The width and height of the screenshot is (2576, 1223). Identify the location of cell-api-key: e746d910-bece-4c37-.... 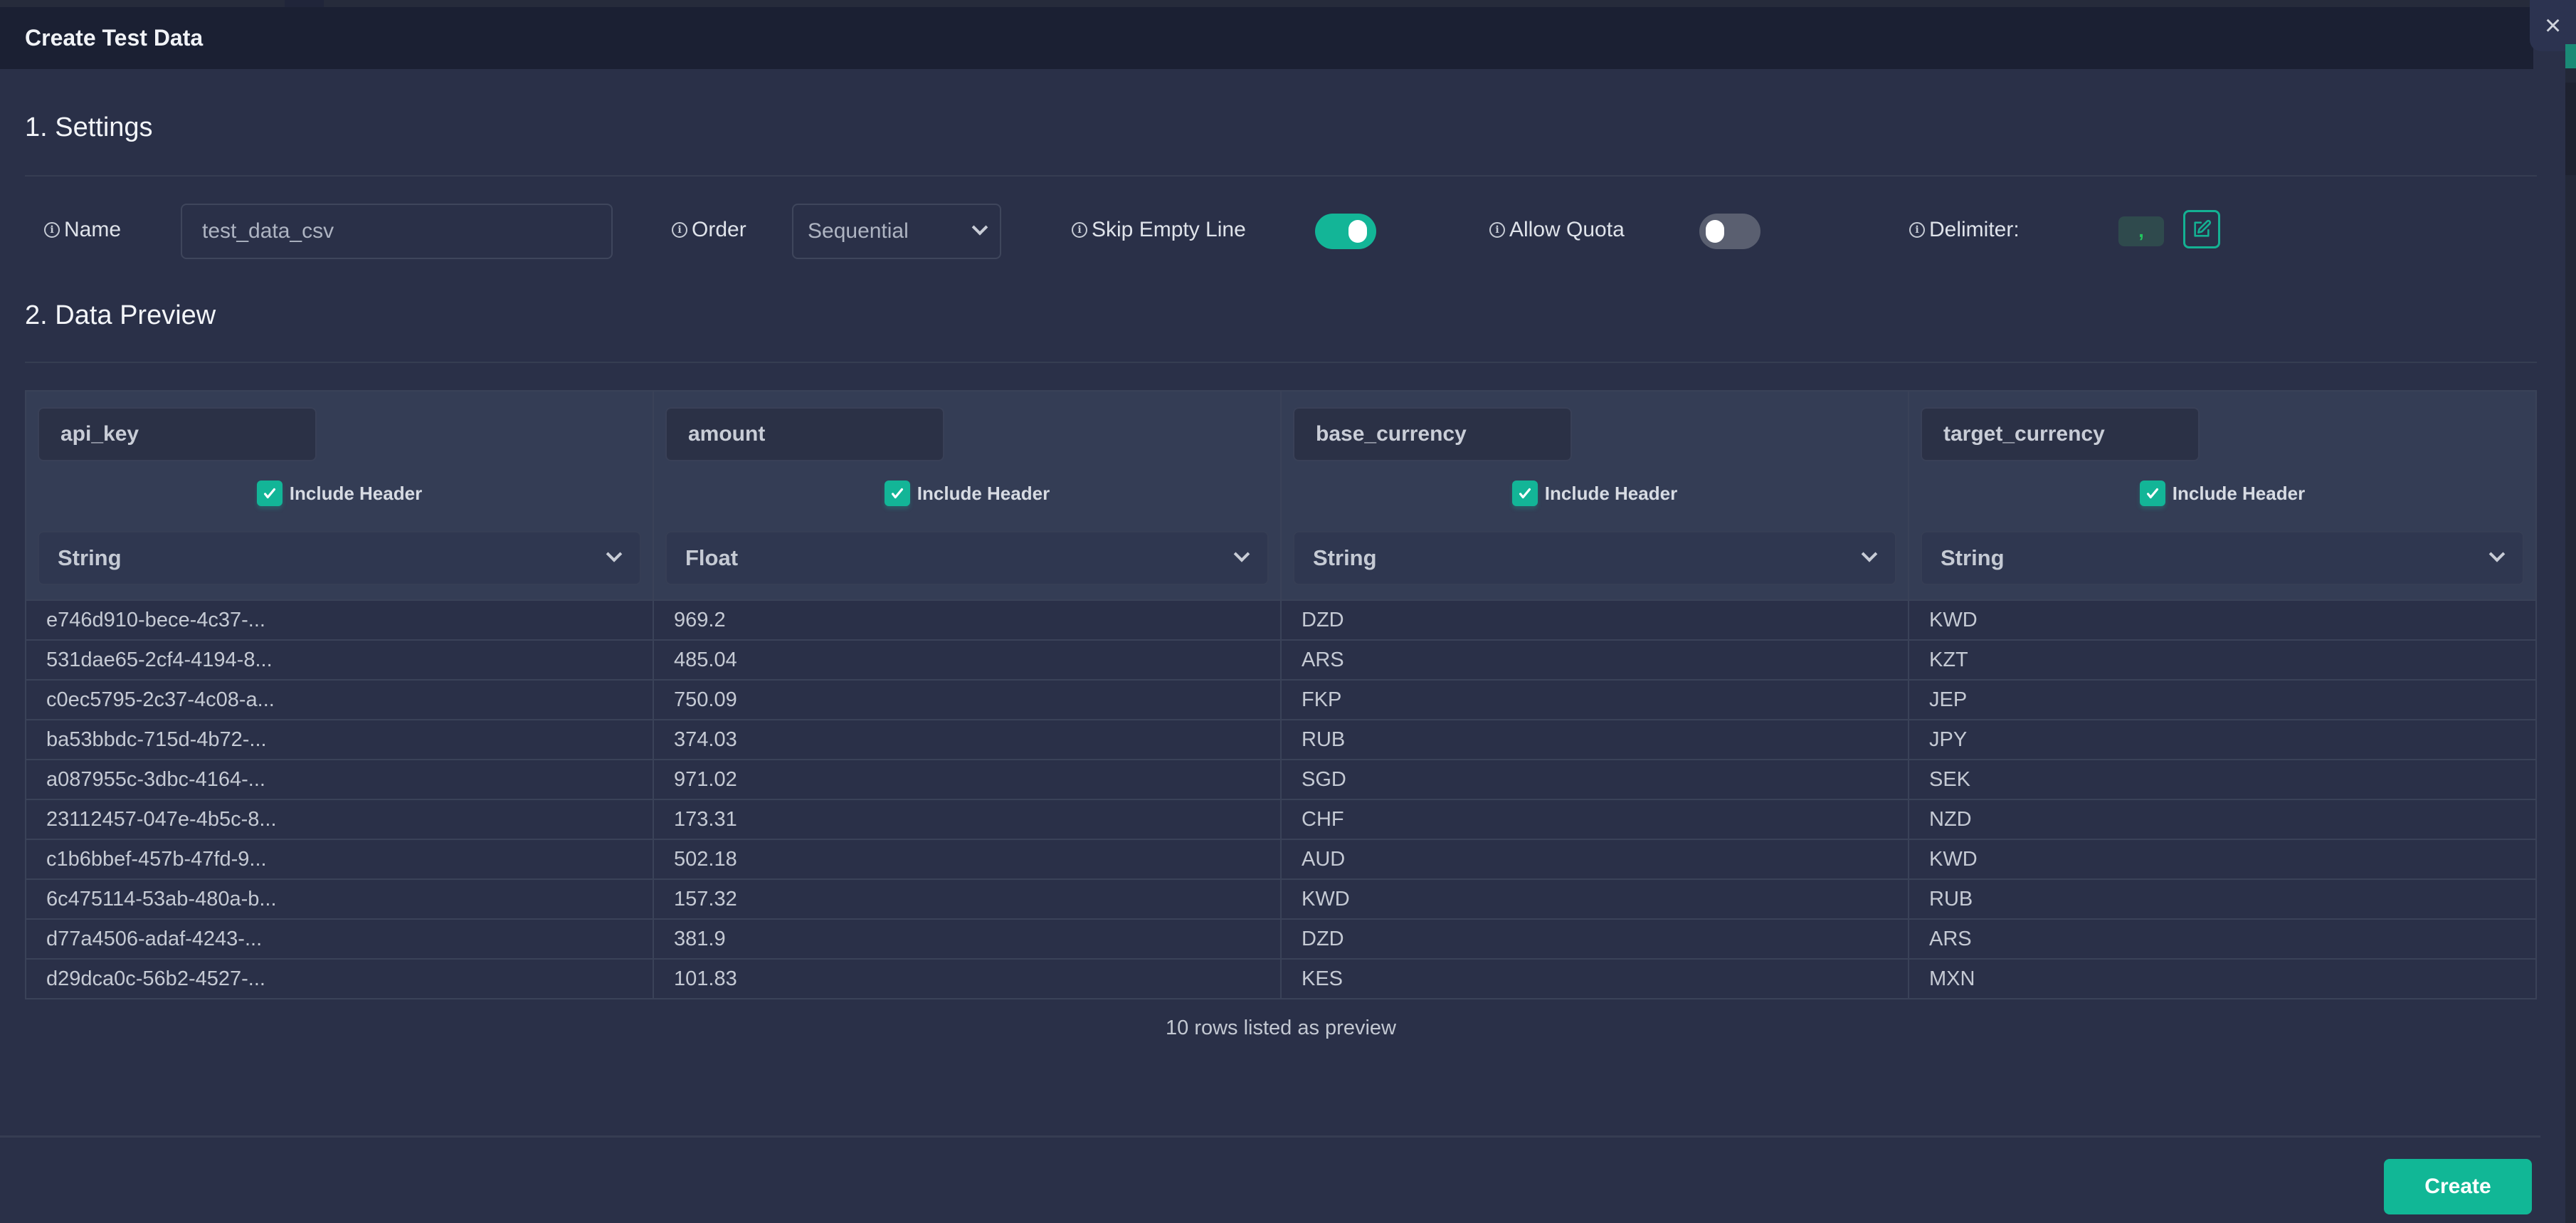
(340, 620).